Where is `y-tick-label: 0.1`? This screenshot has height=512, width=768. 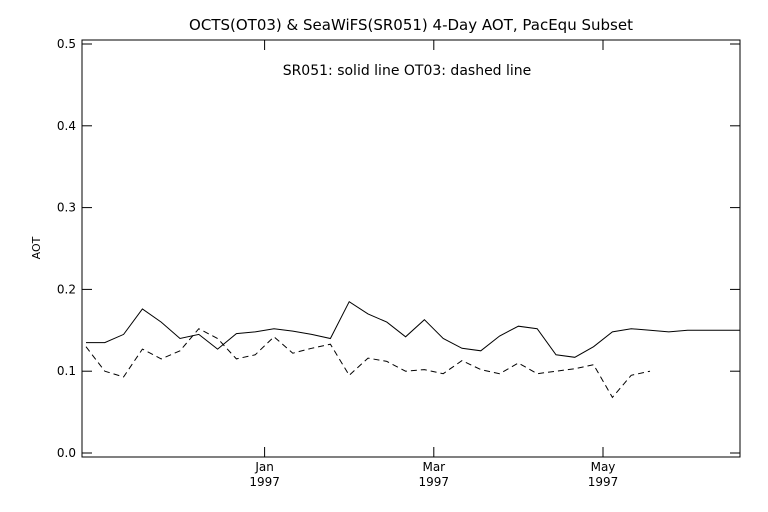 y-tick-label: 0.1 is located at coordinates (66, 371).